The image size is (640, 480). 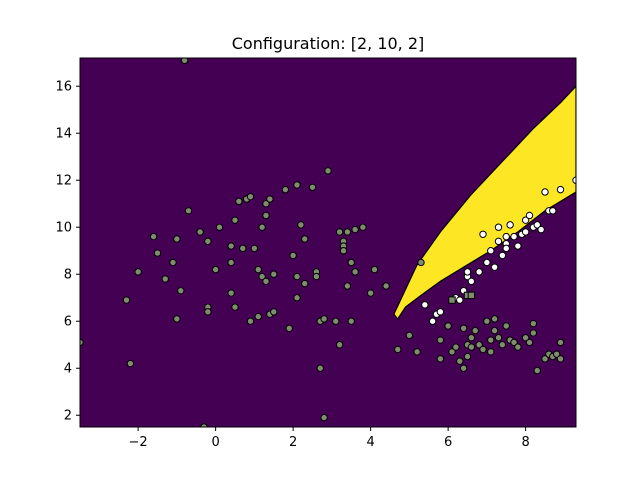 What do you see at coordinates (525, 442) in the screenshot?
I see `x-tick-label: 8` at bounding box center [525, 442].